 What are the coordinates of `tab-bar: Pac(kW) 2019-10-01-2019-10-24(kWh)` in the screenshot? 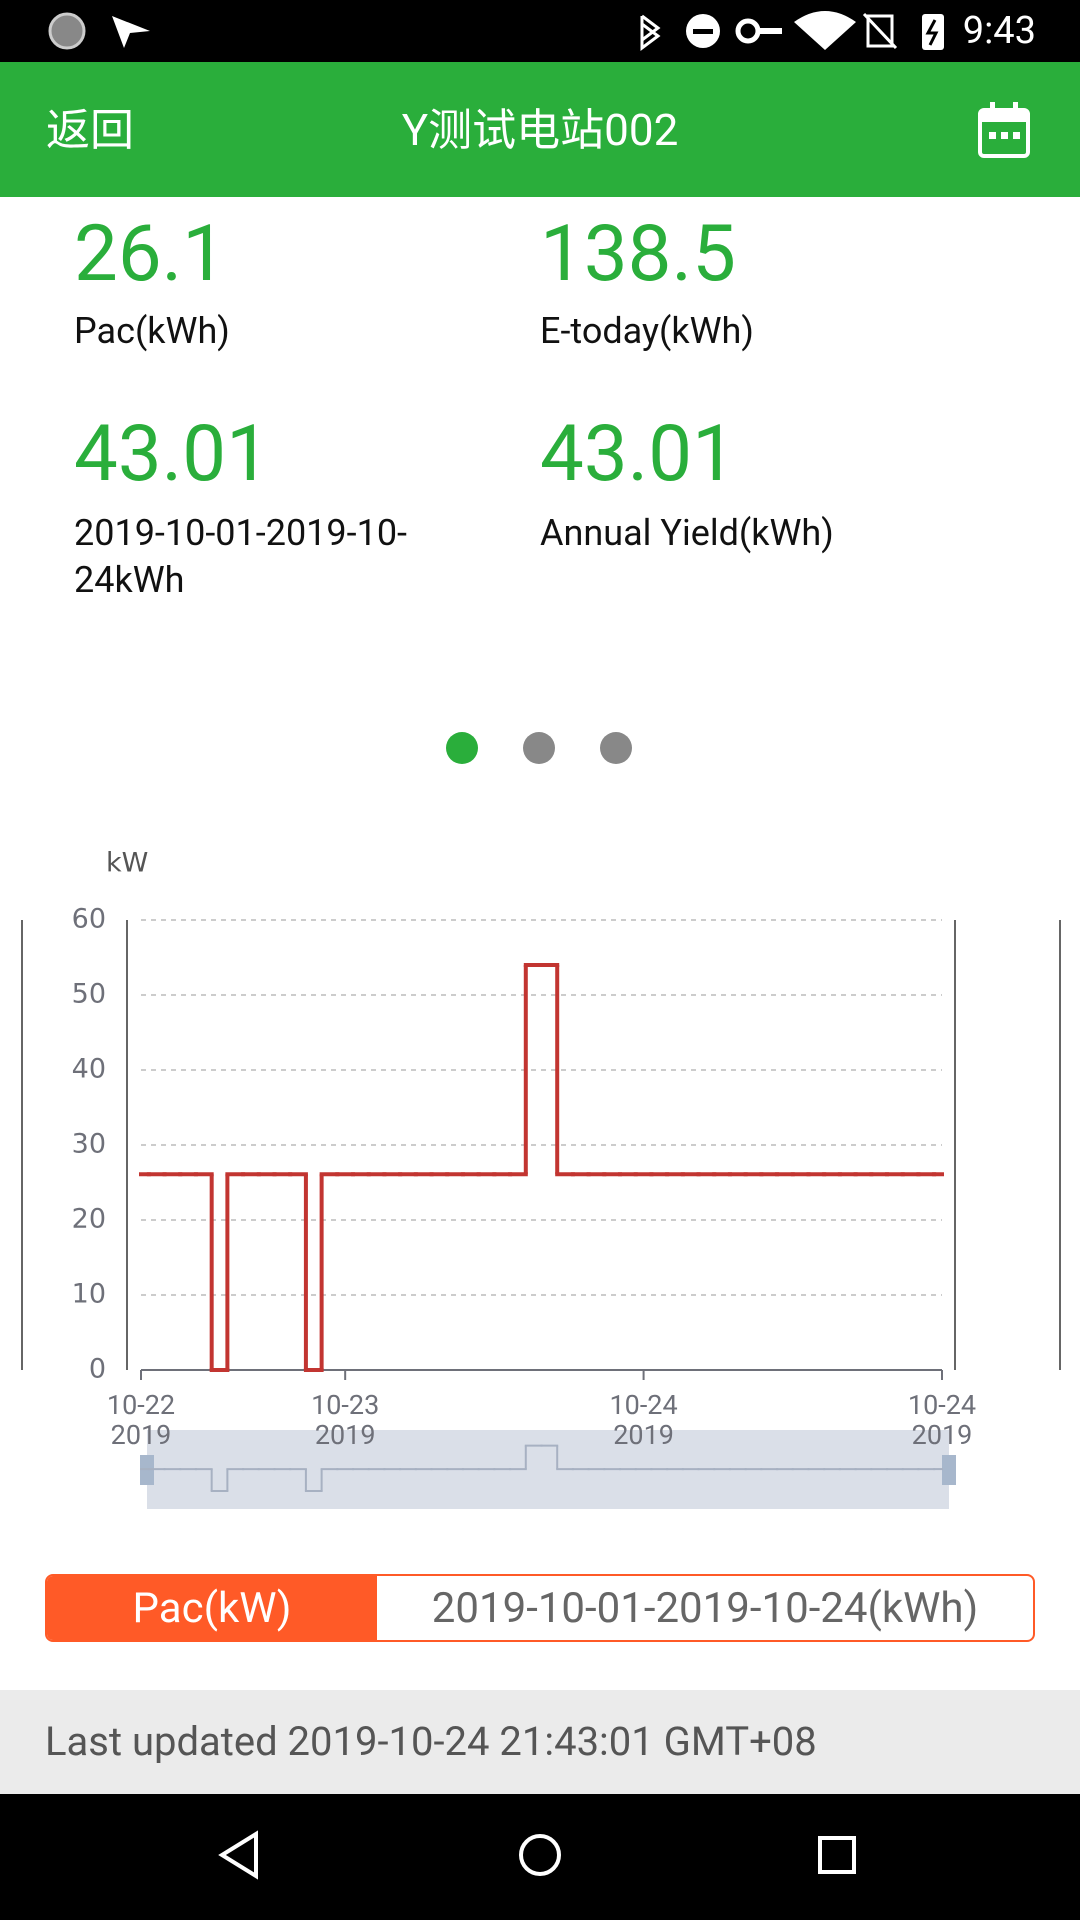 It's located at (540, 1608).